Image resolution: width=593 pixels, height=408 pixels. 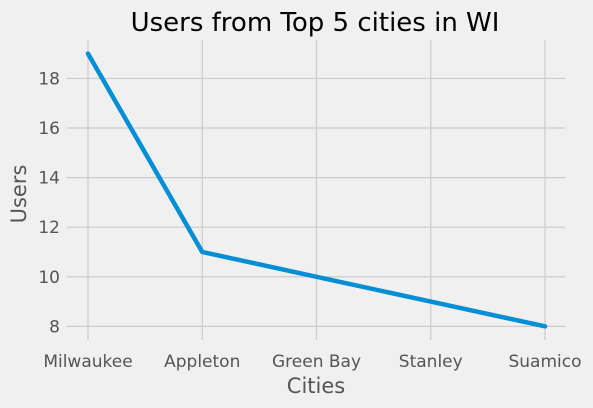 I want to click on x-tick-label: Appleton, so click(x=202, y=362).